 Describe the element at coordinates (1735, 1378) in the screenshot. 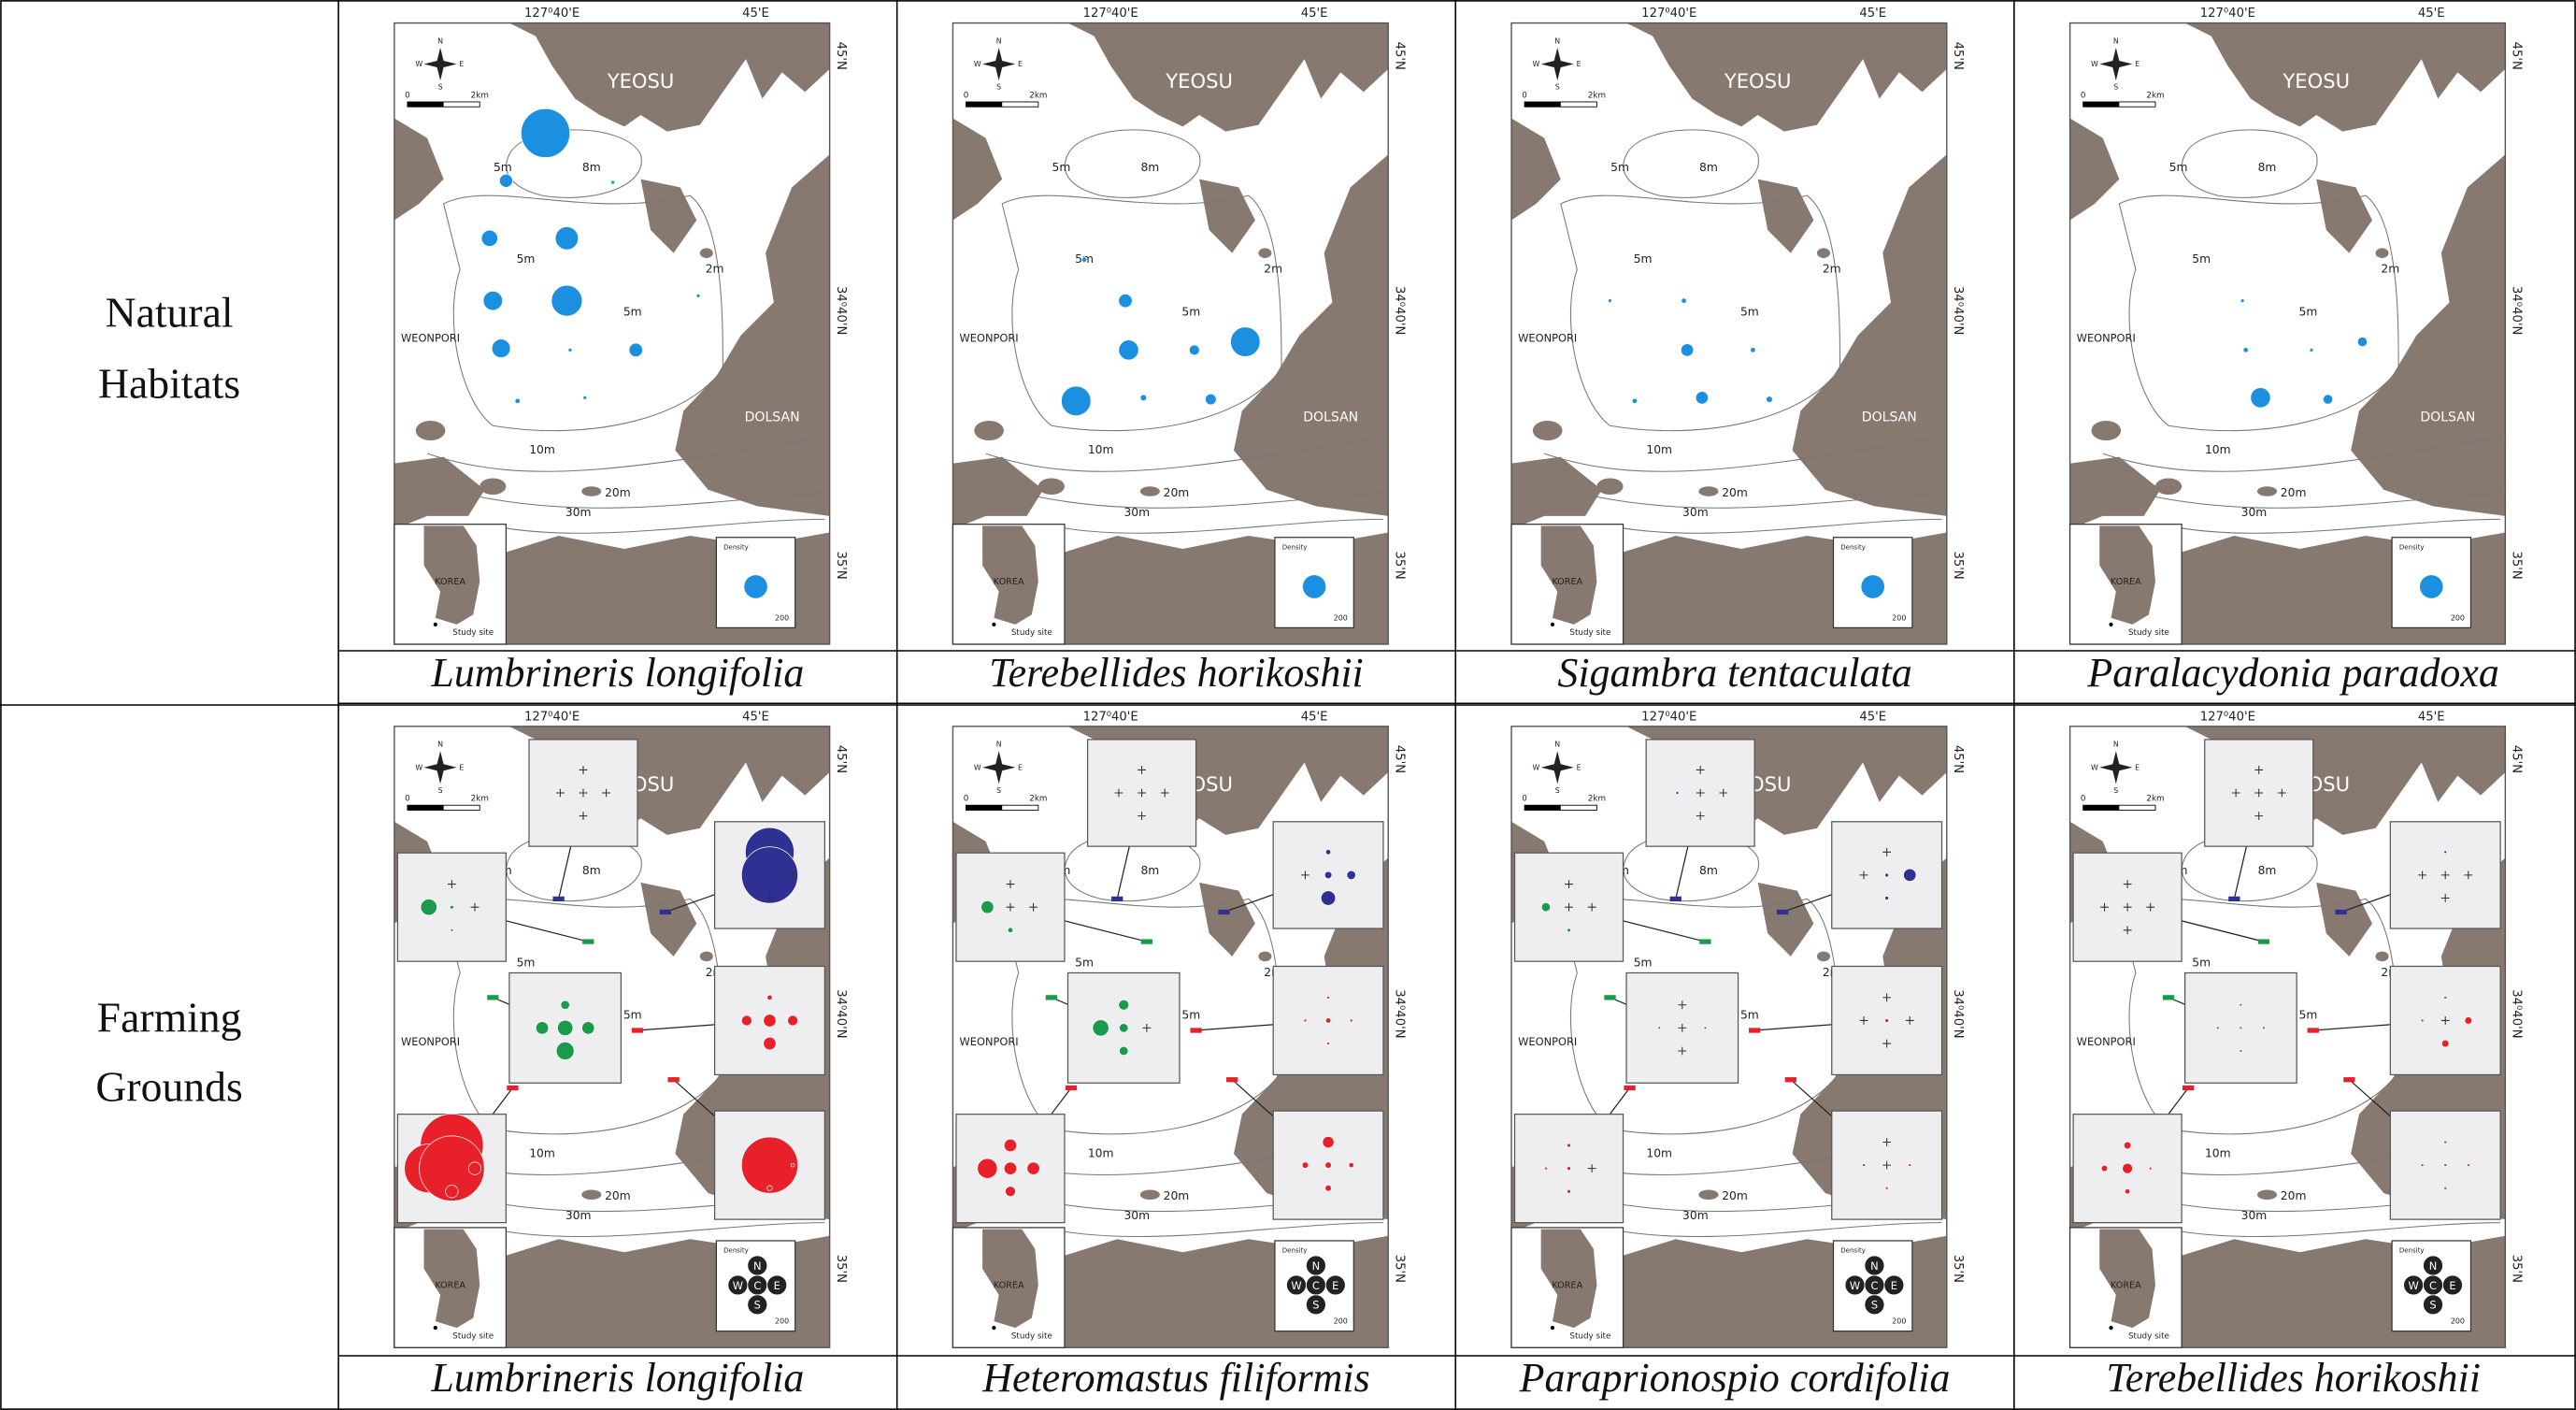

I see `species-name: Paraprionospio cordifolia` at that location.